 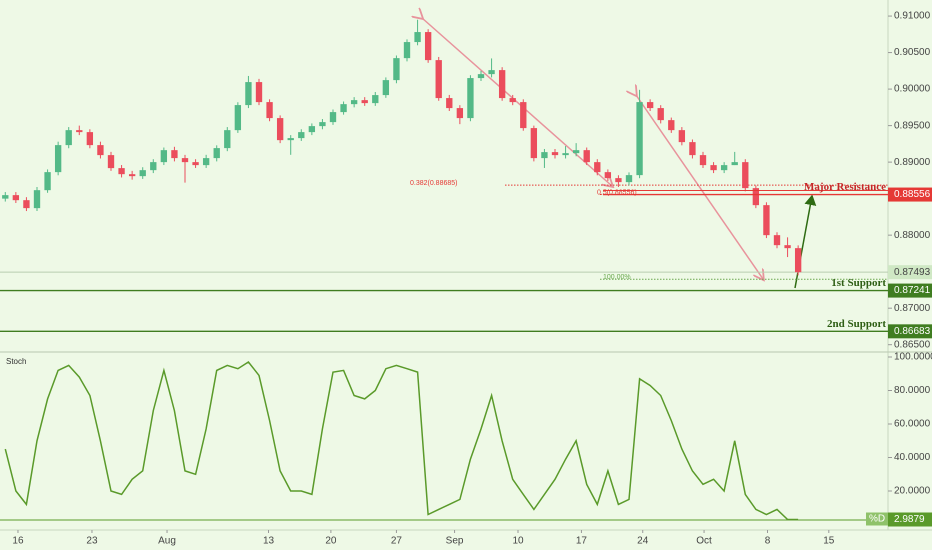 I want to click on fib-label: 0.382(0.88685), so click(x=433, y=183).